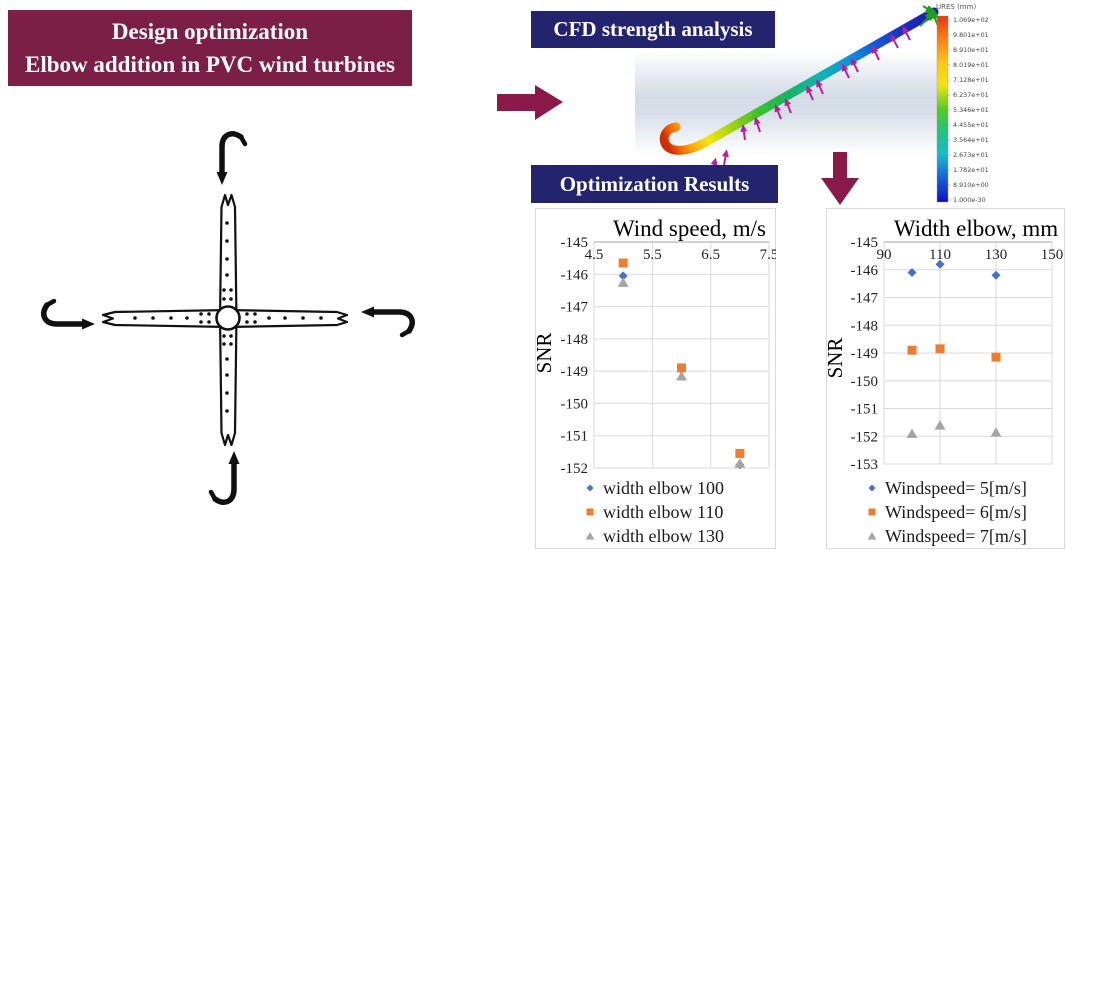  I want to click on x-tick-labels: 90 110 130 150, so click(970, 255).